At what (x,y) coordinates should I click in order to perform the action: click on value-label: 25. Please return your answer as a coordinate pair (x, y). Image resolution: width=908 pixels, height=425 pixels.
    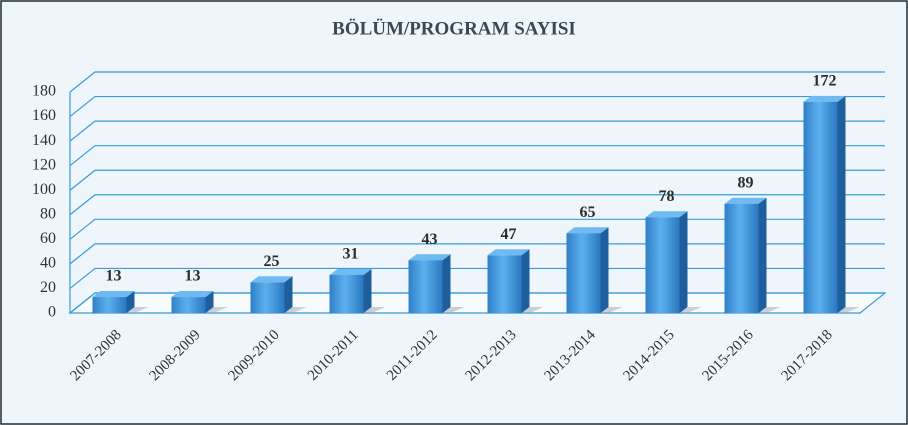
    Looking at the image, I should click on (272, 261).